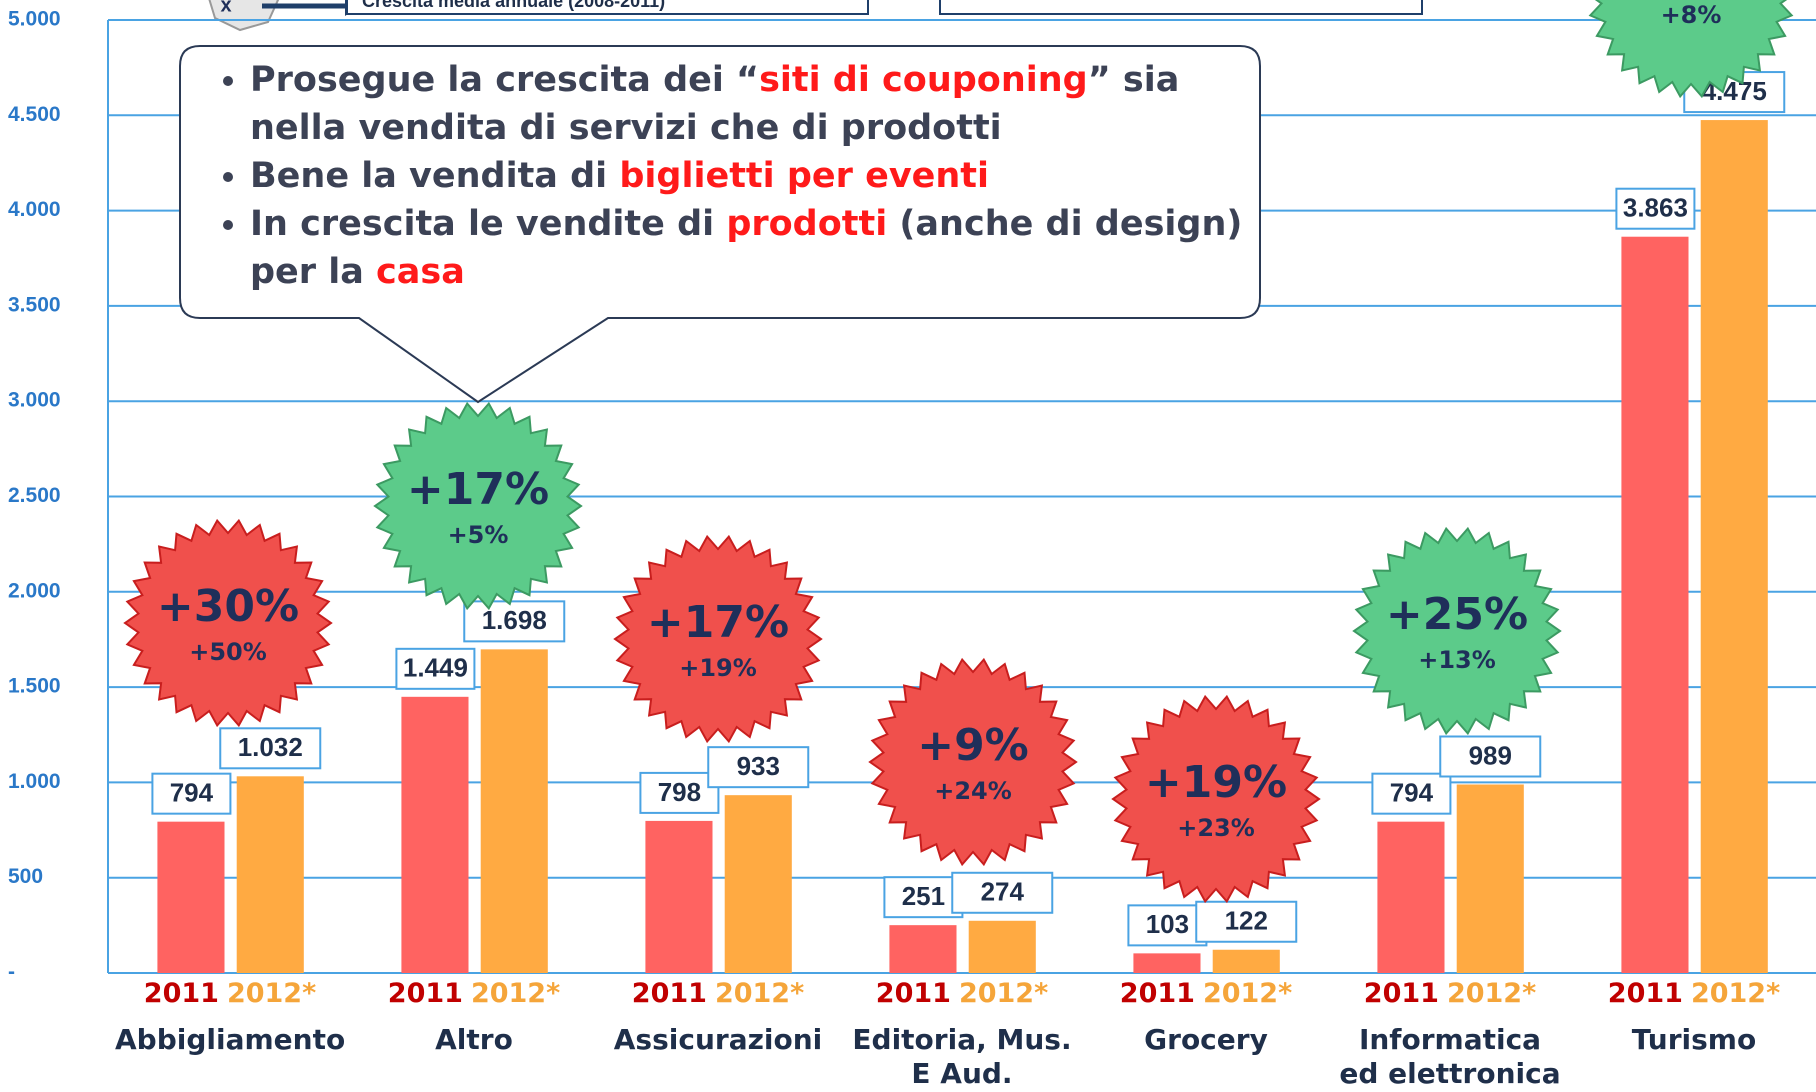 The width and height of the screenshot is (1816, 1092). What do you see at coordinates (513, 5) in the screenshot?
I see `note-text: Crescita media annuale (2008-2011)` at bounding box center [513, 5].